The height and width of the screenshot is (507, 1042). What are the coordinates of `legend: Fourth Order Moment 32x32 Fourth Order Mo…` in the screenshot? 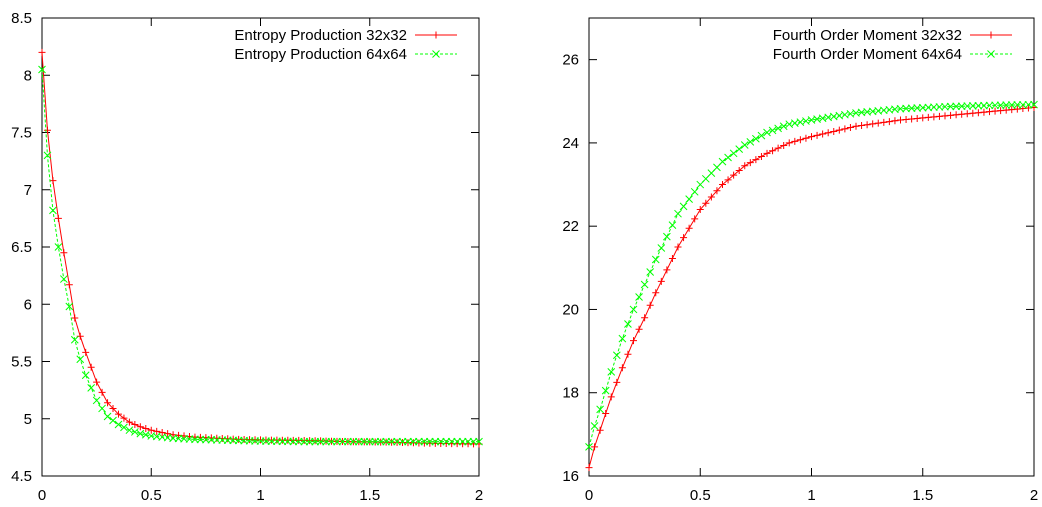 It's located at (892, 45).